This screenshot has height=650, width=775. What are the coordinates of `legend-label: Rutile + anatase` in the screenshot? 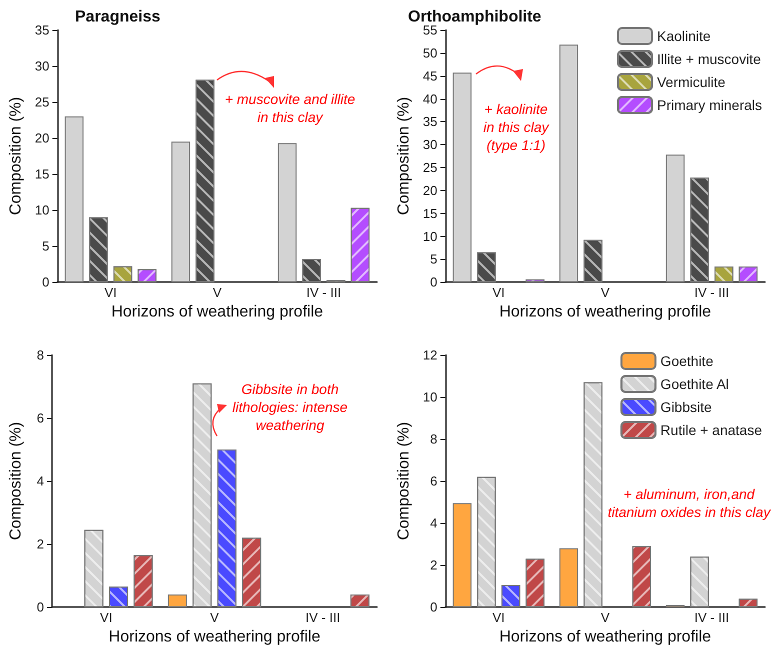 It's located at (711, 430).